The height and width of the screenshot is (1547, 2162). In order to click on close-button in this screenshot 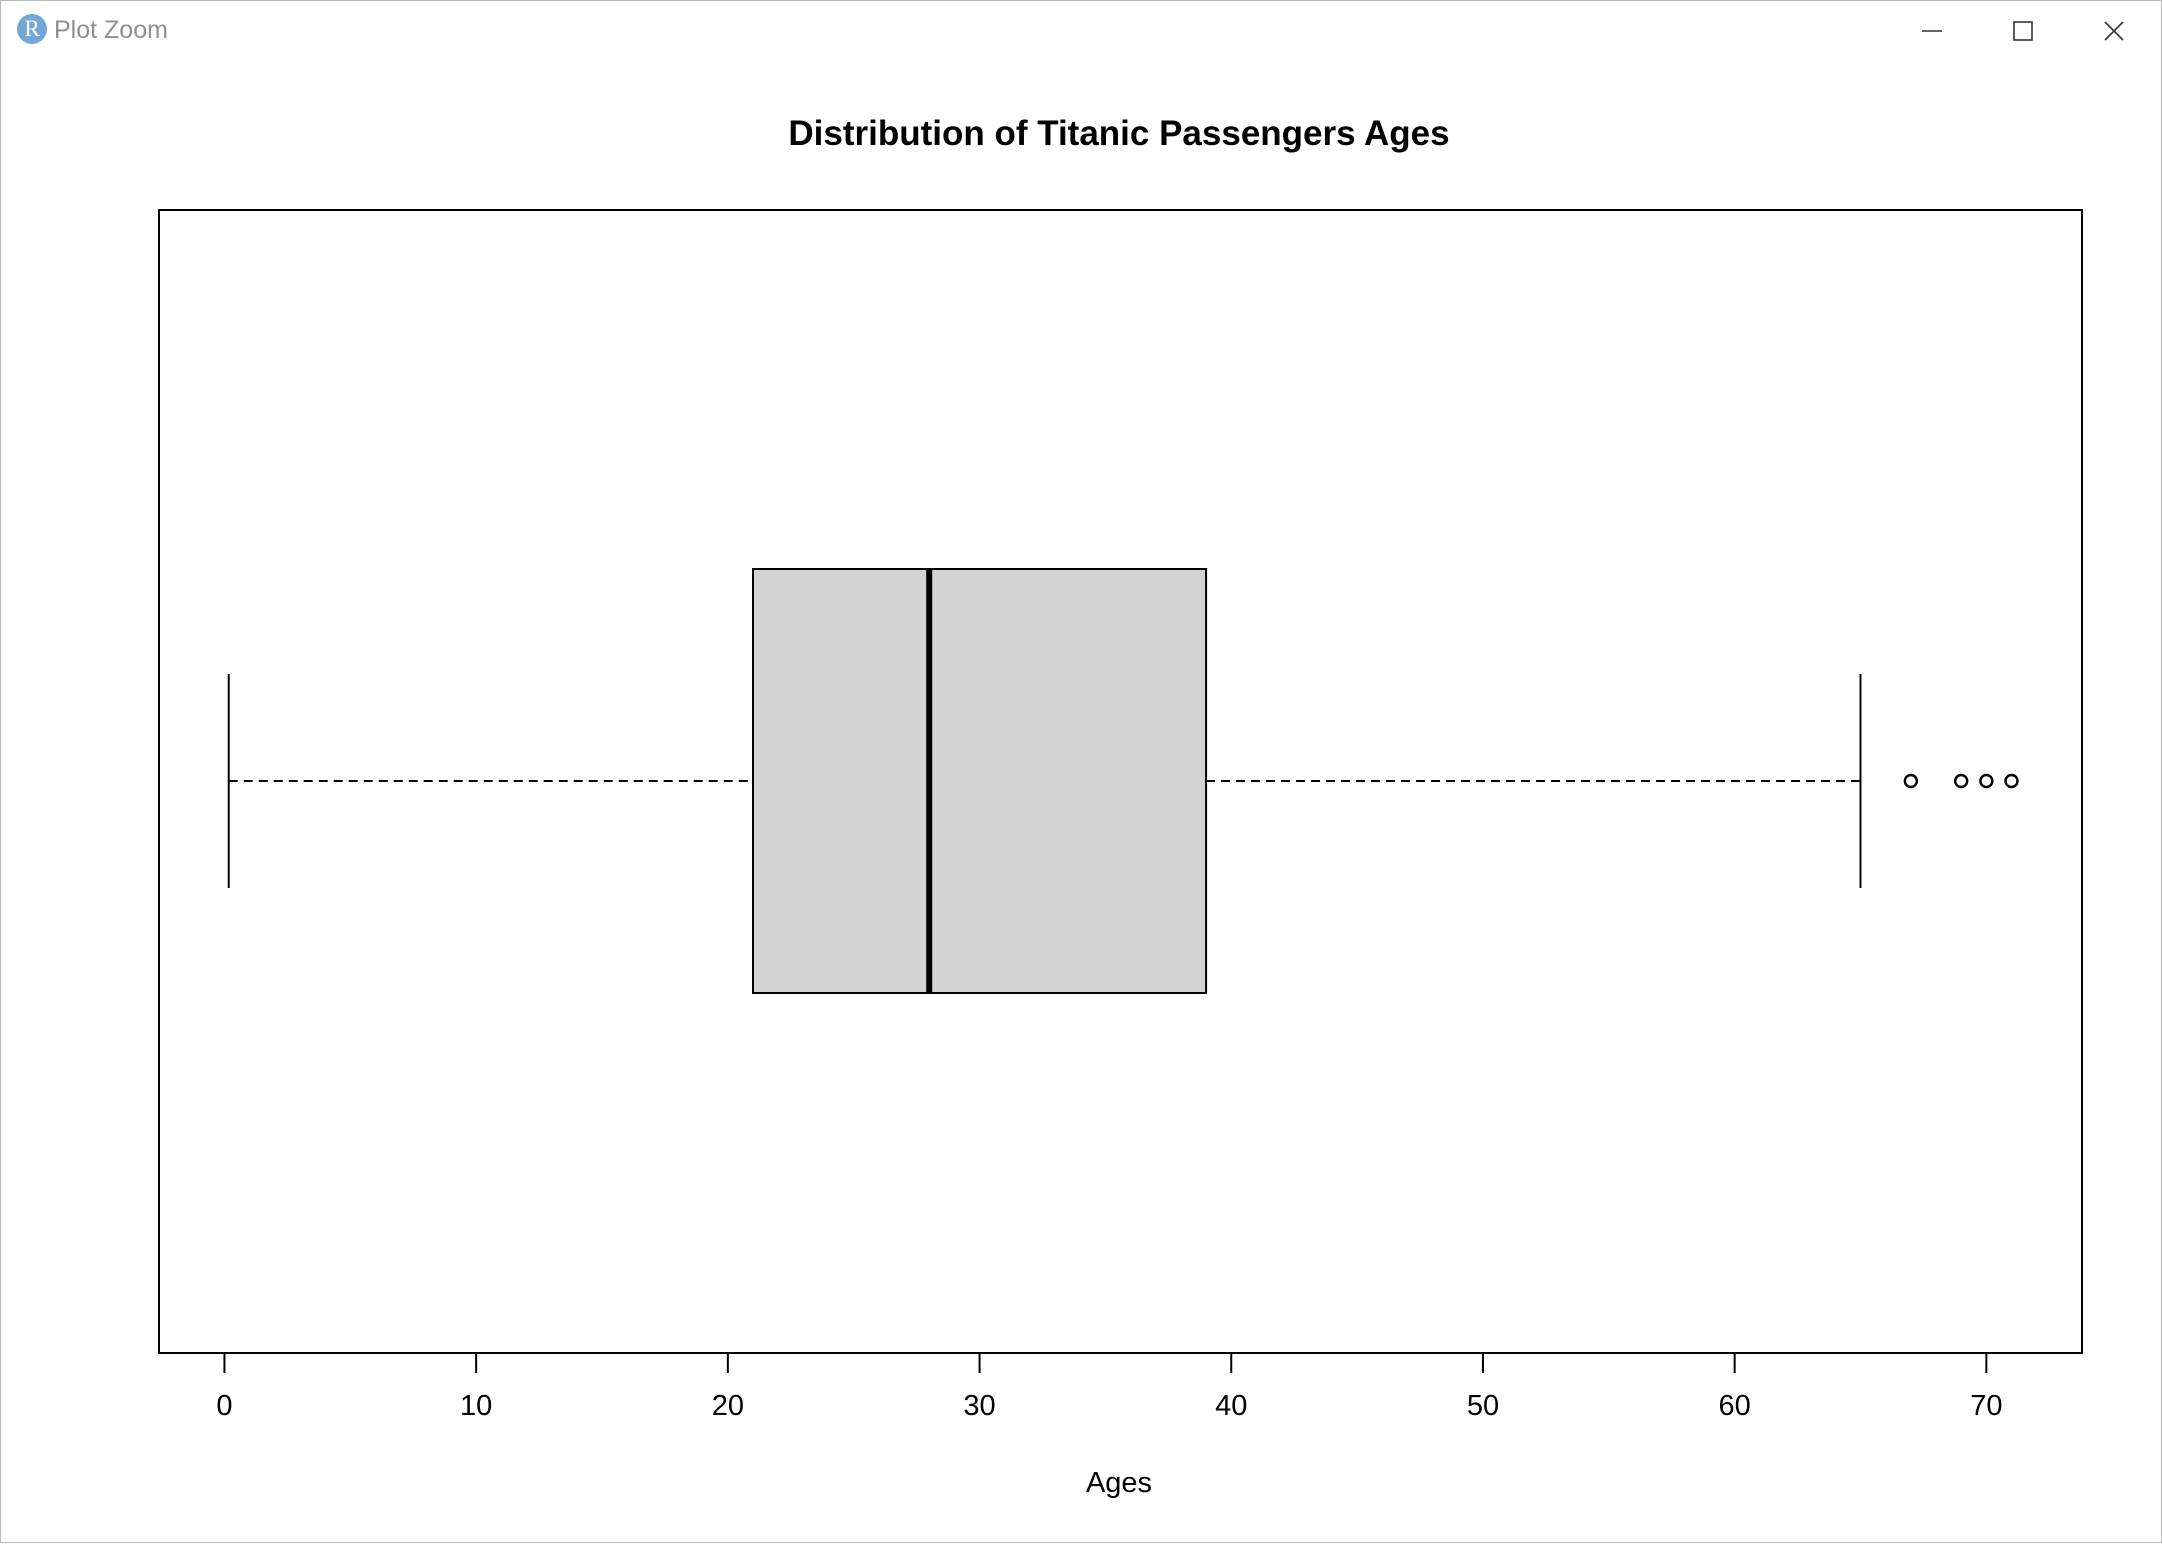, I will do `click(2114, 31)`.